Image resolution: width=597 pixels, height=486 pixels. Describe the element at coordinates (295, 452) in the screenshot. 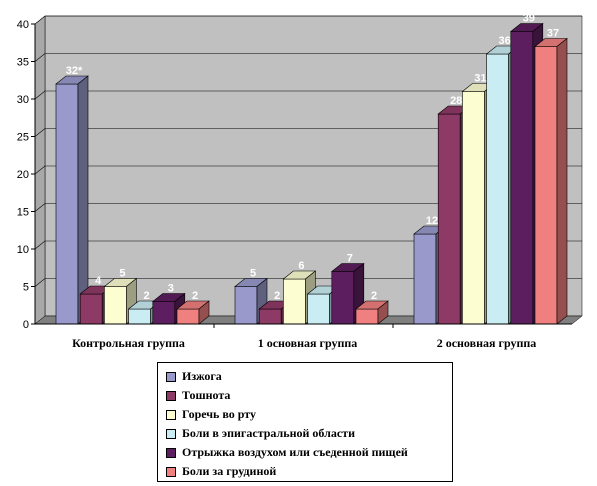

I see `legend-label: Отрыжка воздухом или съеденной пищей` at that location.